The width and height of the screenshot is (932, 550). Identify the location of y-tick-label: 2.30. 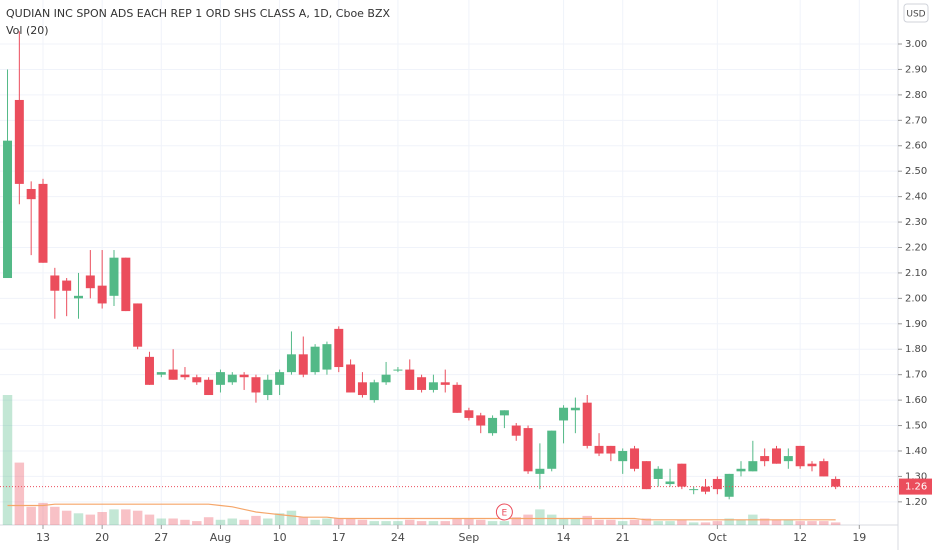
(916, 222).